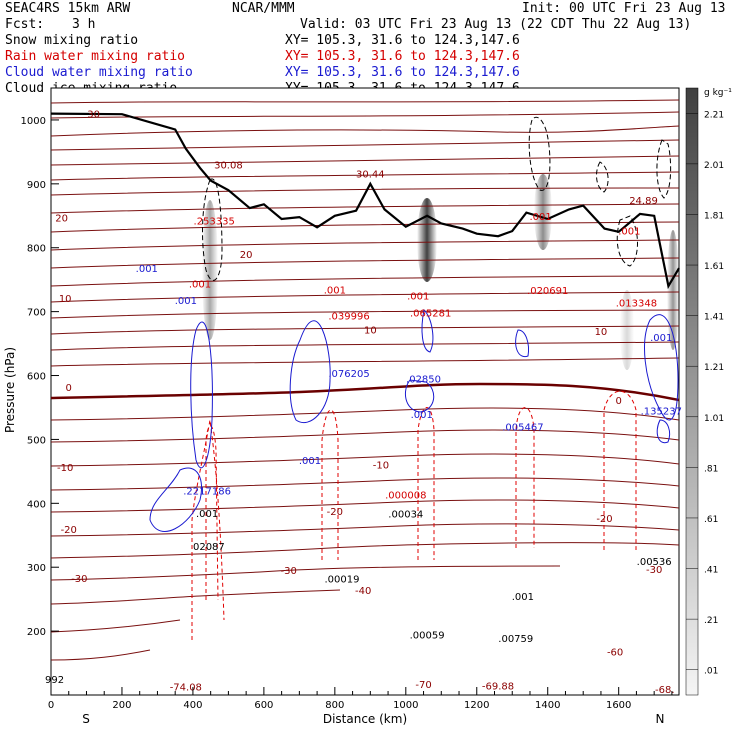 This screenshot has width=740, height=740. Describe the element at coordinates (718, 93) in the screenshot. I see `colorbar-unit: g kg⁻¹` at that location.